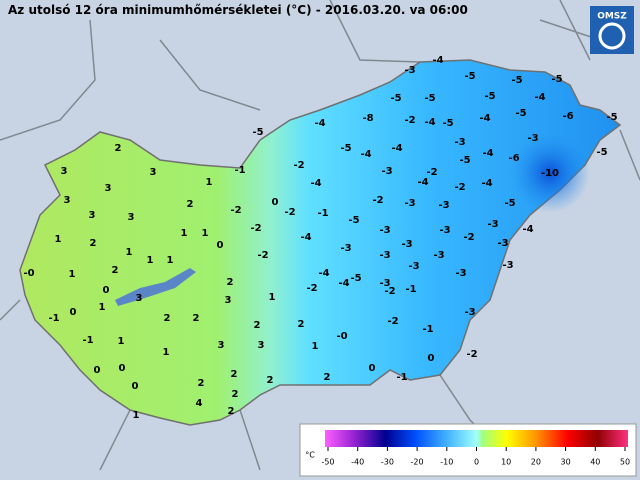 The image size is (640, 480). What do you see at coordinates (387, 462) in the screenshot?
I see `legend-tick-label: -30` at bounding box center [387, 462].